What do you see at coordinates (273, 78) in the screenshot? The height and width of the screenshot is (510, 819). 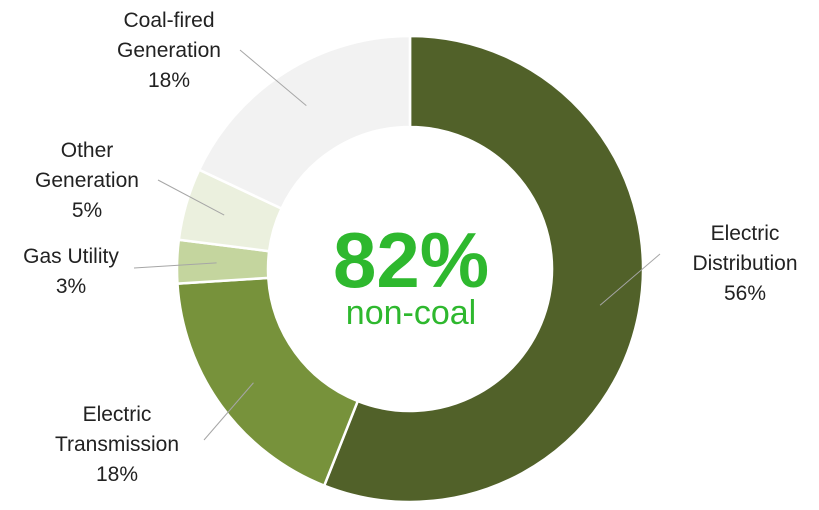 I see `leader-coal-fired-generation` at bounding box center [273, 78].